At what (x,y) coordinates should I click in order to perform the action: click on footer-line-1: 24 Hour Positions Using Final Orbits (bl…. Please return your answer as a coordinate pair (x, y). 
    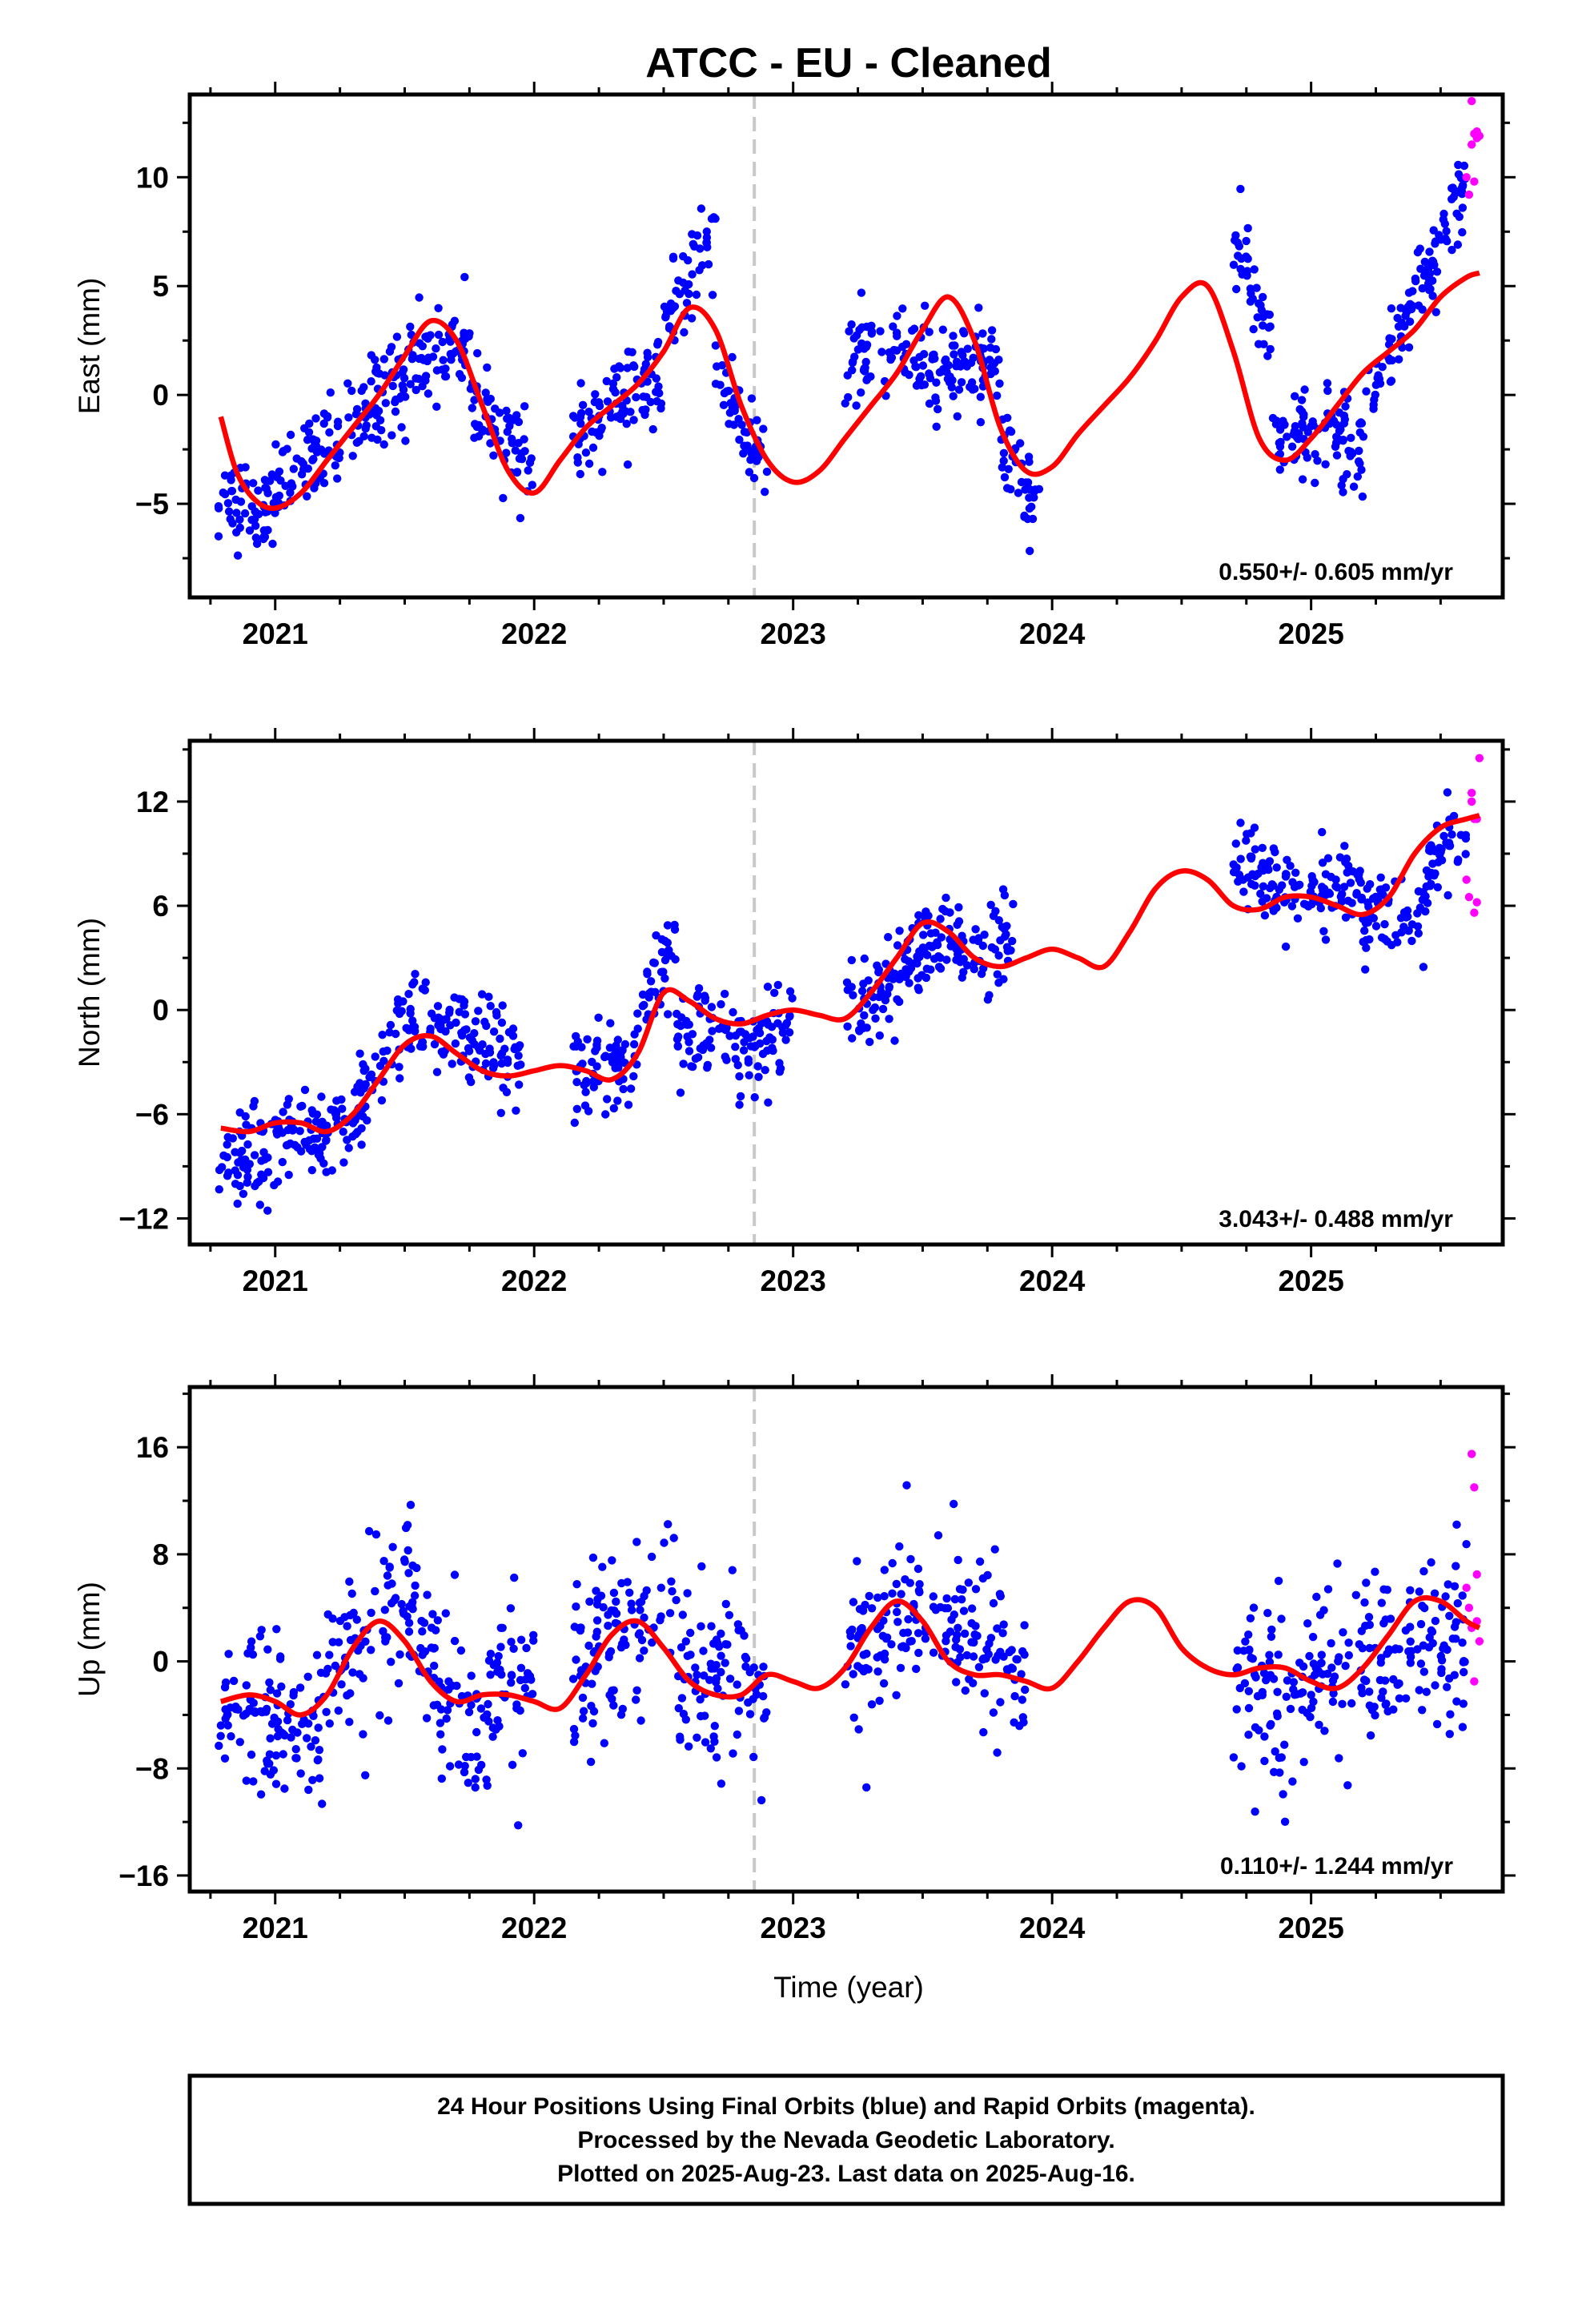
    Looking at the image, I should click on (846, 2106).